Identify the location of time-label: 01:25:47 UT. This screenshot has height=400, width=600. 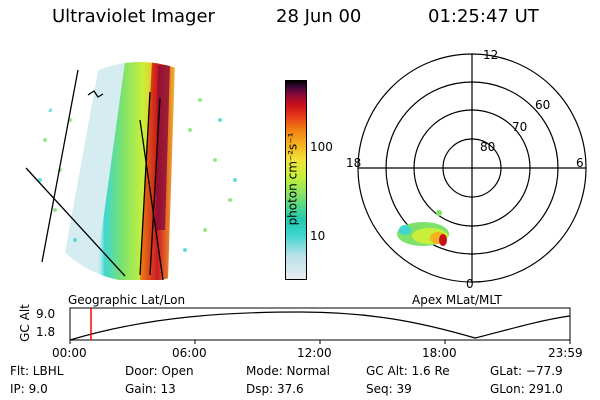
(483, 16).